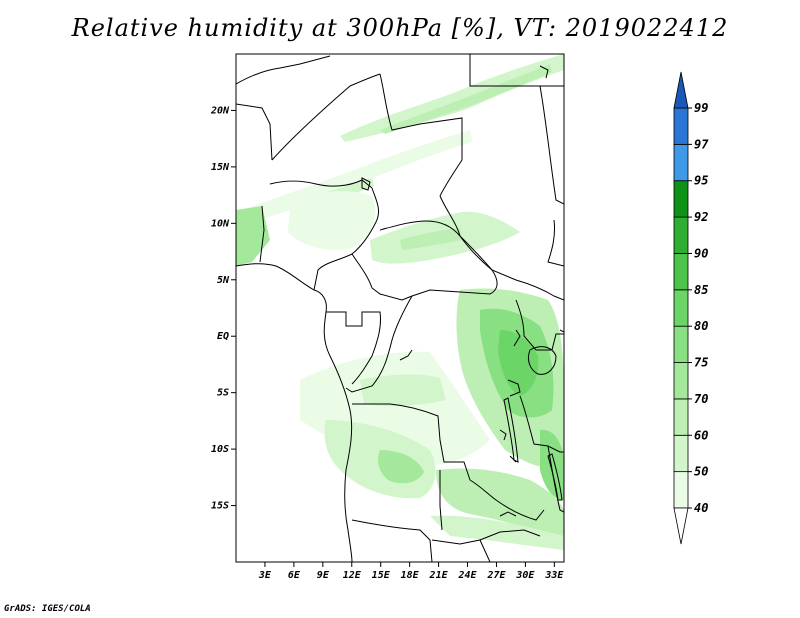 The image size is (800, 618). What do you see at coordinates (525, 575) in the screenshot?
I see `lon-tick-label: 30E` at bounding box center [525, 575].